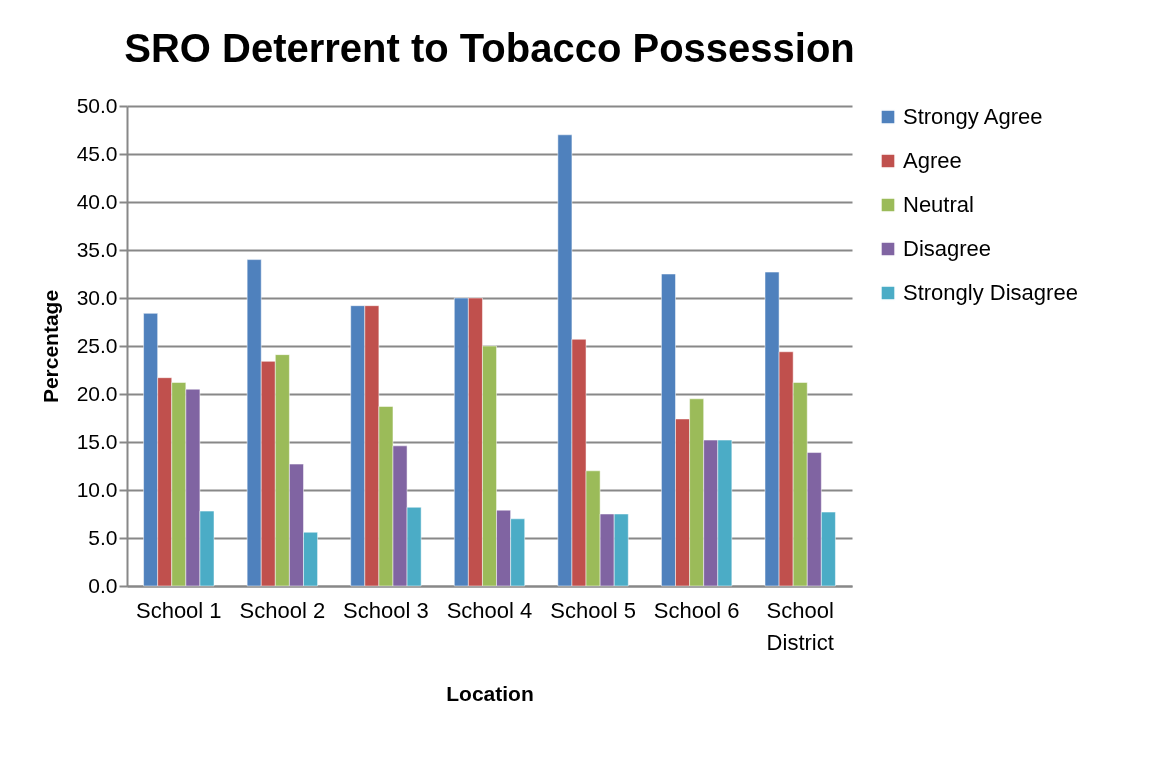 The width and height of the screenshot is (1157, 769). Describe the element at coordinates (97, 345) in the screenshot. I see `y-tick-label: 25.0` at that location.